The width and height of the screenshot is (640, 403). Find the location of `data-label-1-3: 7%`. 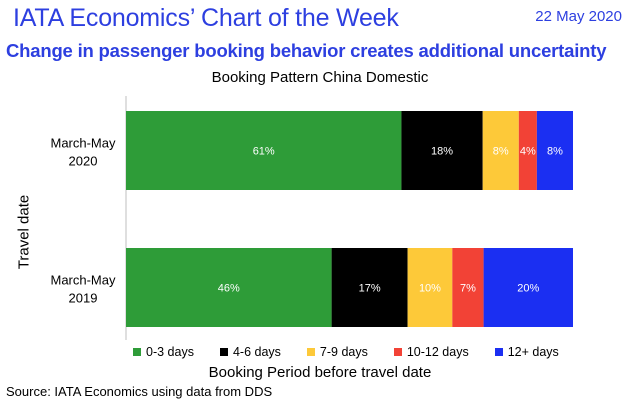

data-label-1-3: 7% is located at coordinates (468, 289).